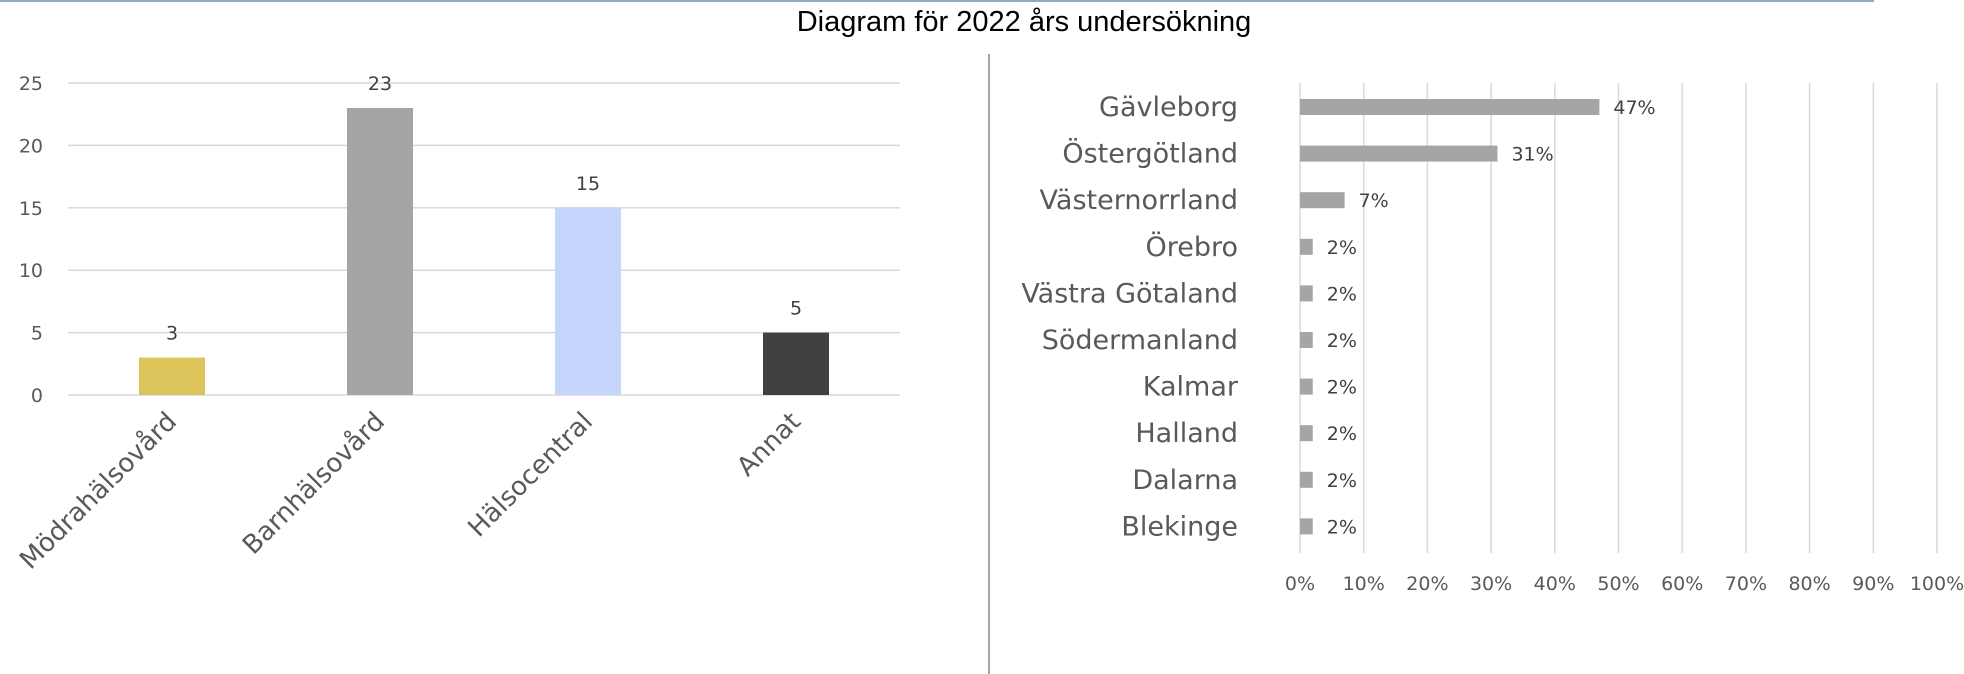  What do you see at coordinates (1185, 480) in the screenshot?
I see `category-label: Dalarna` at bounding box center [1185, 480].